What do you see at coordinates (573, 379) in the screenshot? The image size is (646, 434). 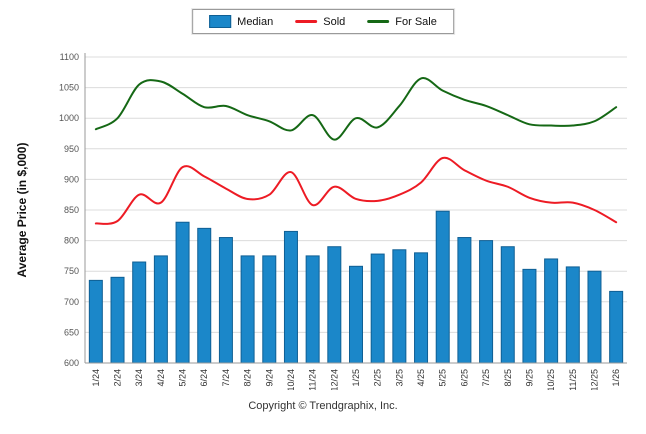 I see `x-tick-label: 11/25` at bounding box center [573, 379].